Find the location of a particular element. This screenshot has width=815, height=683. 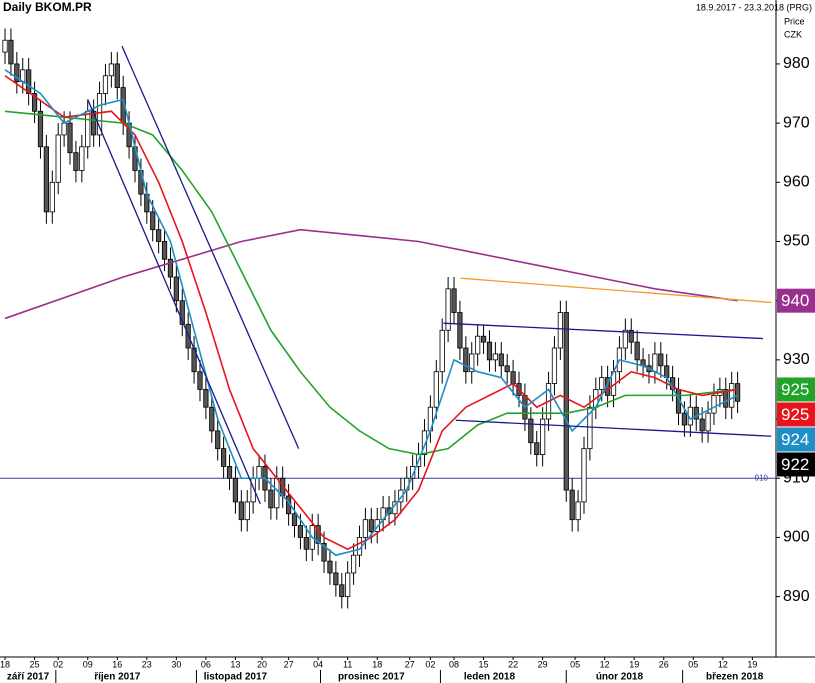

price-label: 940 is located at coordinates (795, 300).